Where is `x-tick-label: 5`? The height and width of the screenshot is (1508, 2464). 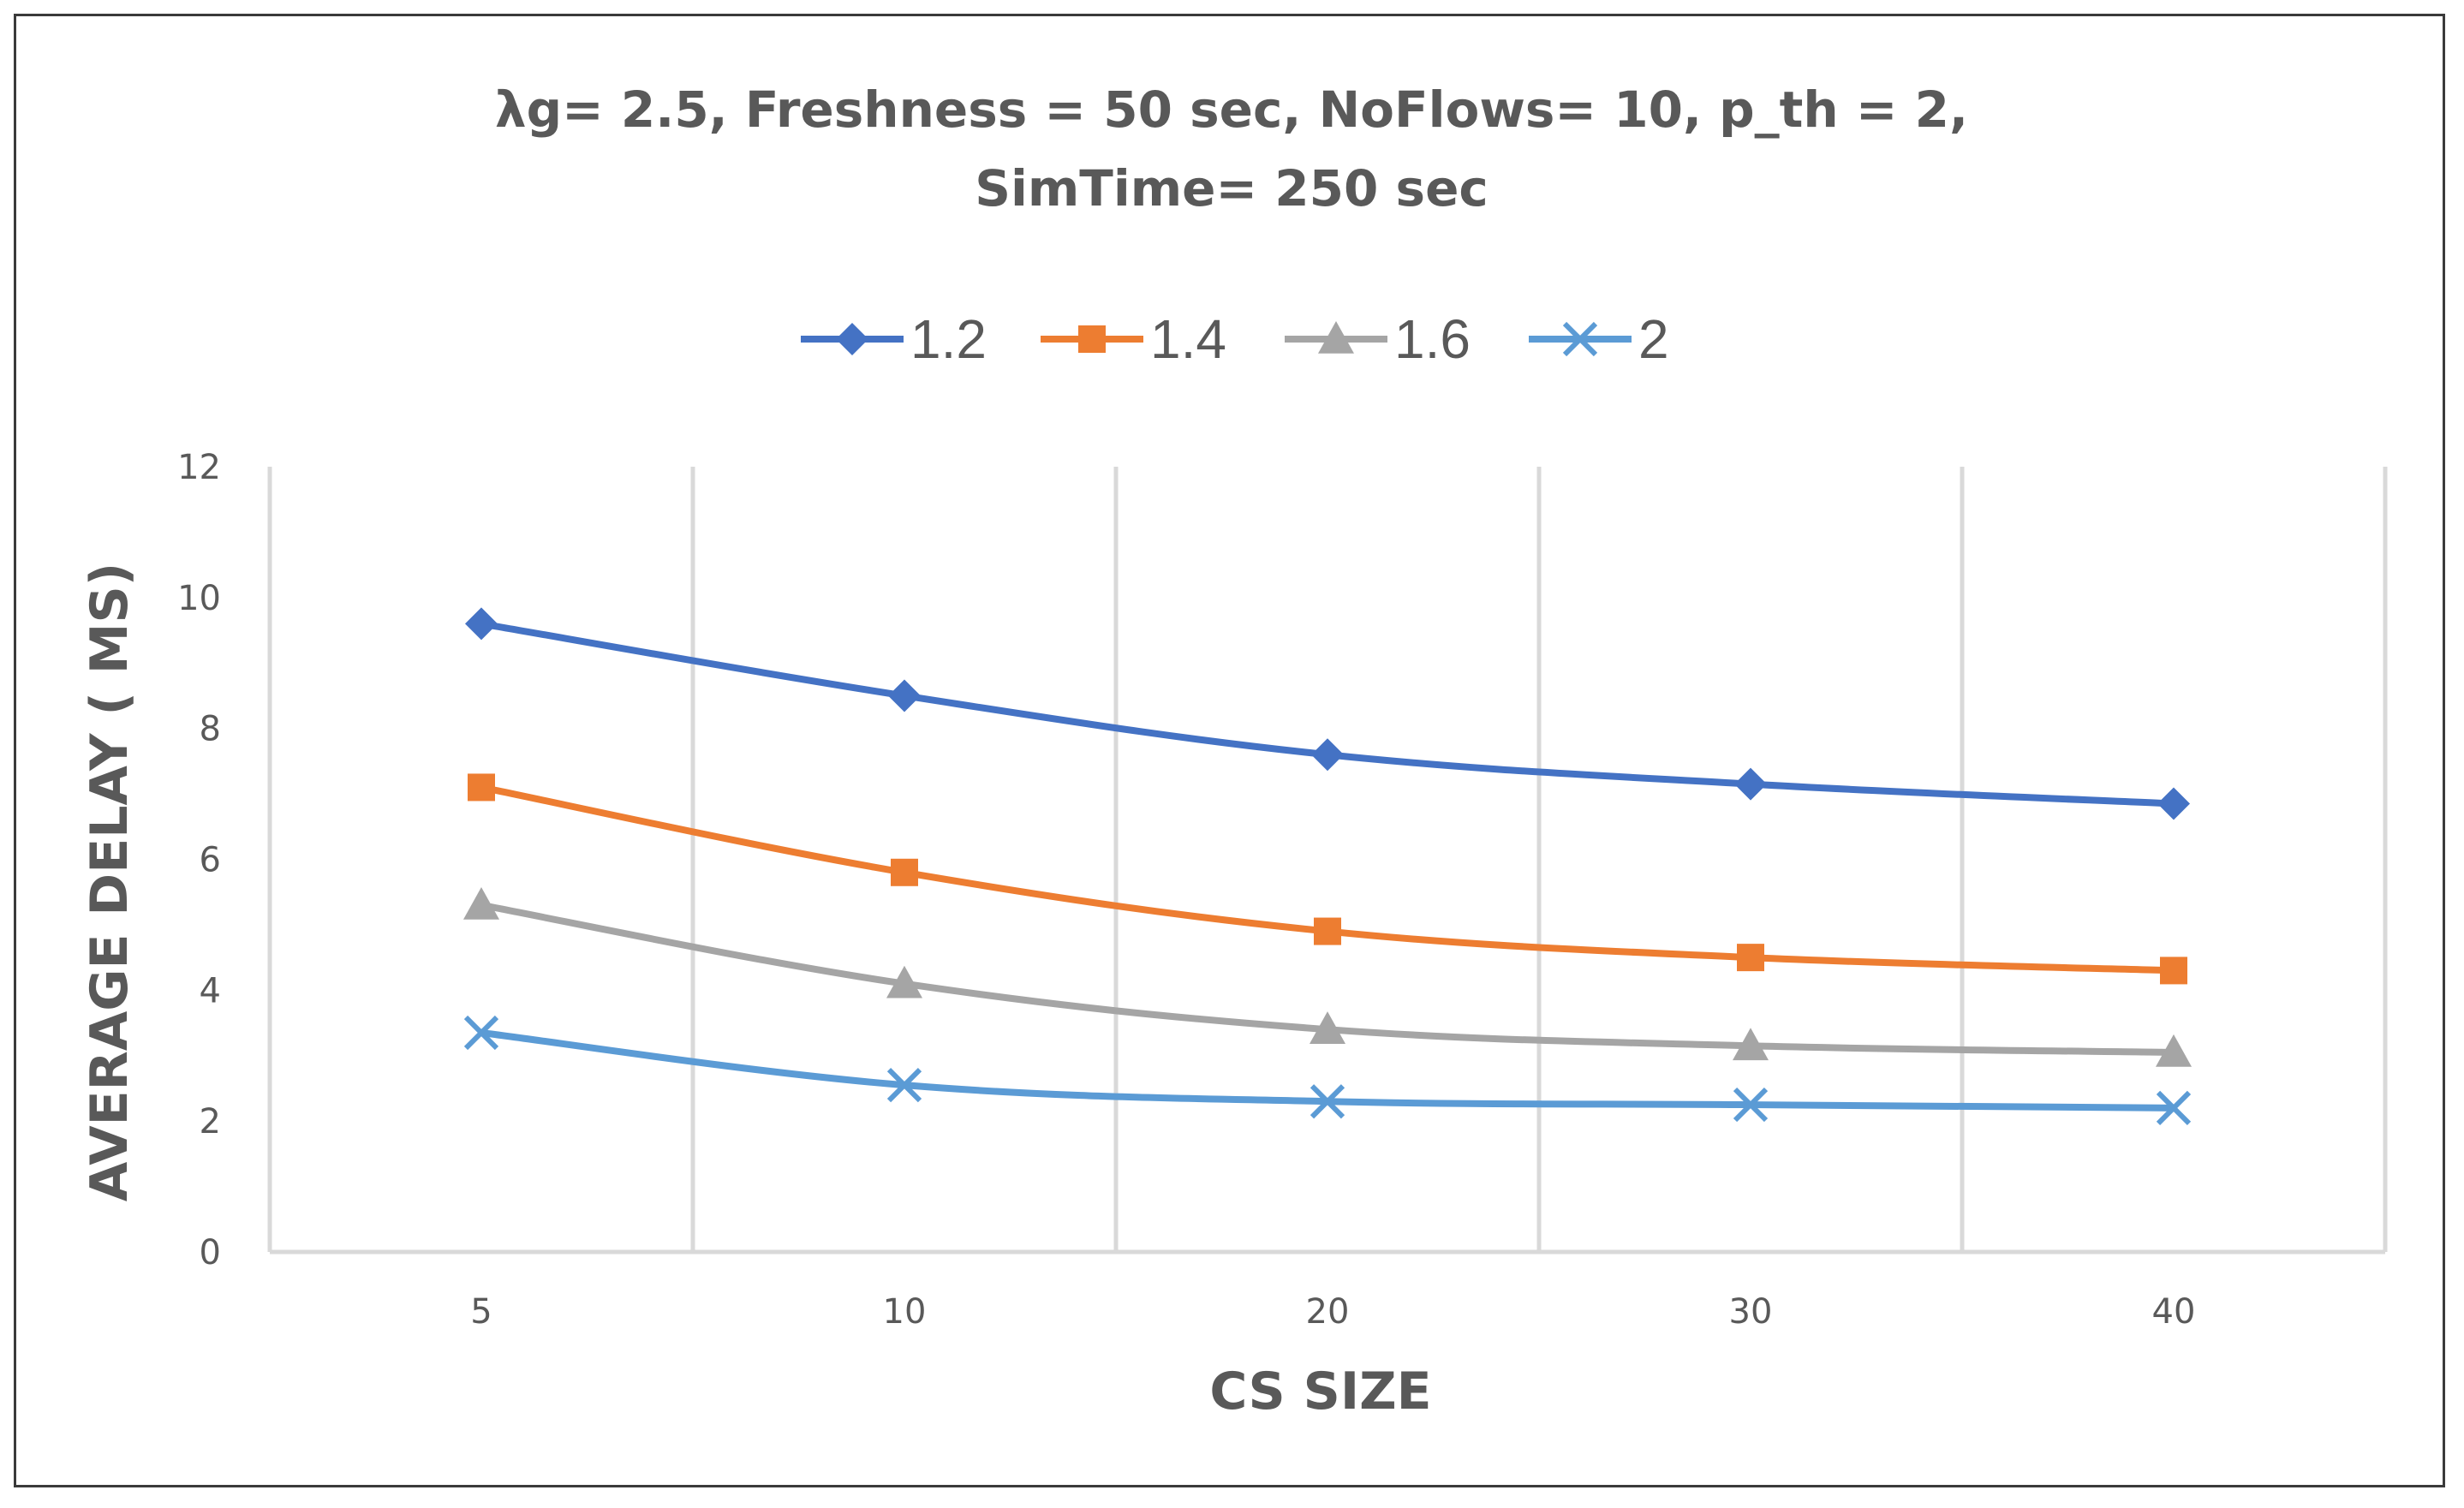 x-tick-label: 5 is located at coordinates (481, 1312).